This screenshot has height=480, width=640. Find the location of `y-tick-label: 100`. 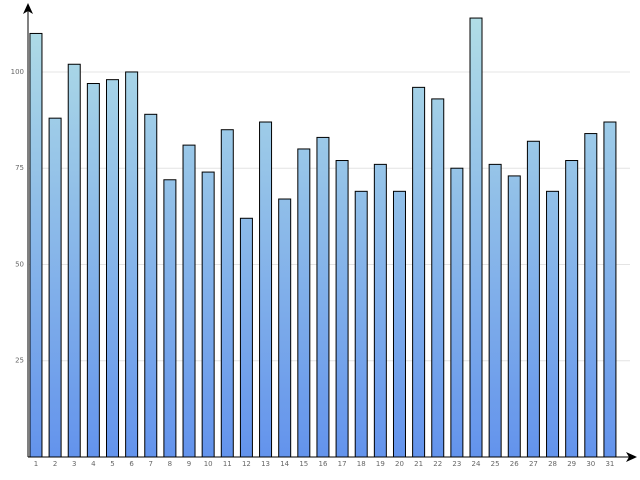

y-tick-label: 100 is located at coordinates (17, 72).